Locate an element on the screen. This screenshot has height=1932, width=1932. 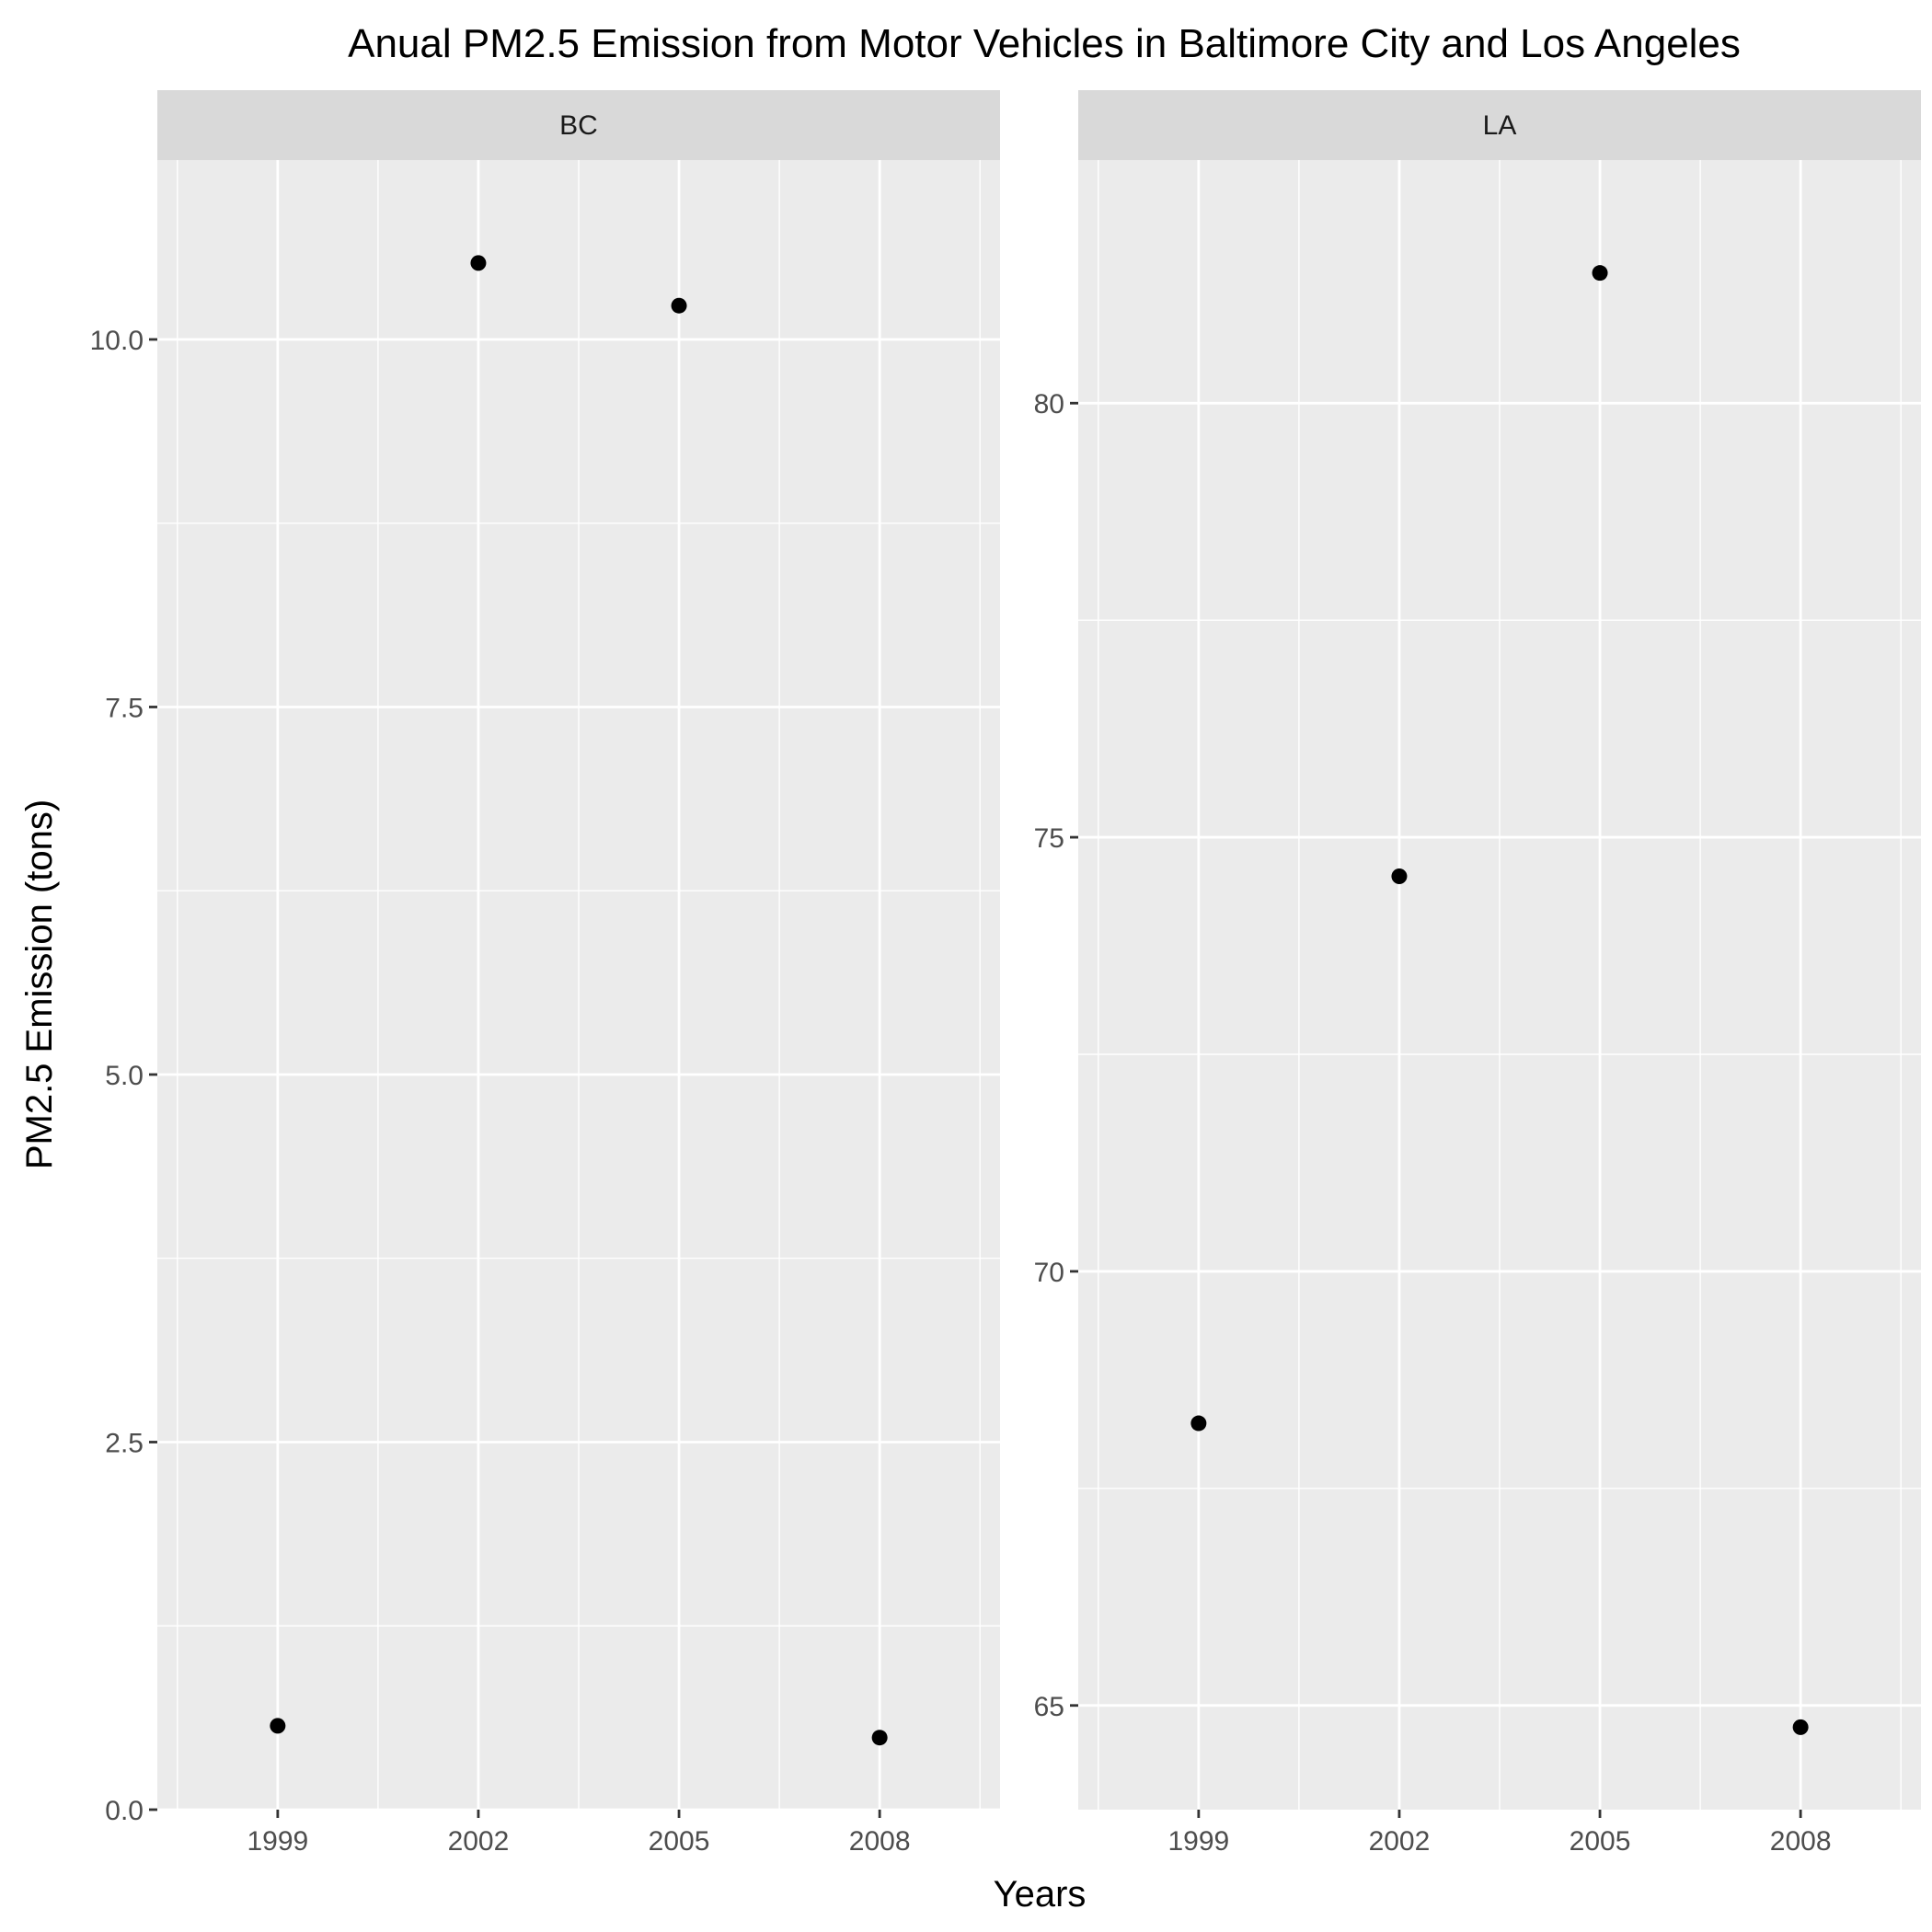
y-tick-label: 2.5 is located at coordinates (124, 1443).